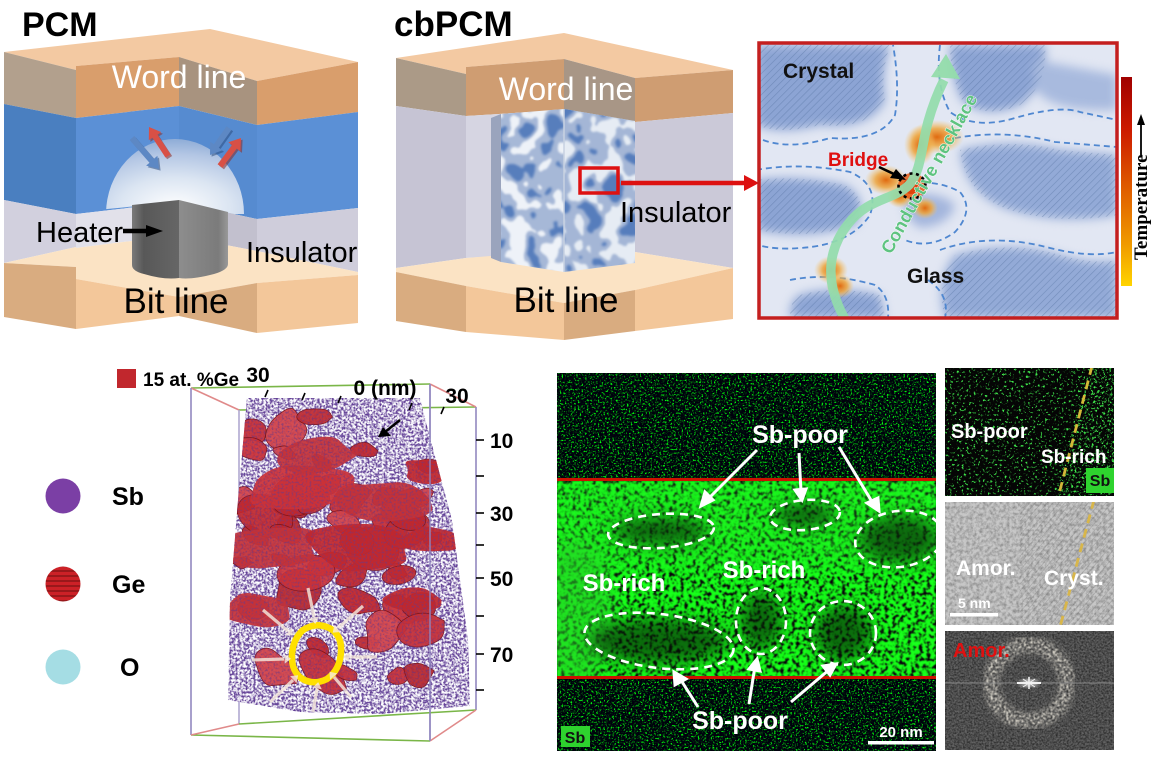  Describe the element at coordinates (453, 24) in the screenshot. I see `svg-text: cbPCM` at that location.